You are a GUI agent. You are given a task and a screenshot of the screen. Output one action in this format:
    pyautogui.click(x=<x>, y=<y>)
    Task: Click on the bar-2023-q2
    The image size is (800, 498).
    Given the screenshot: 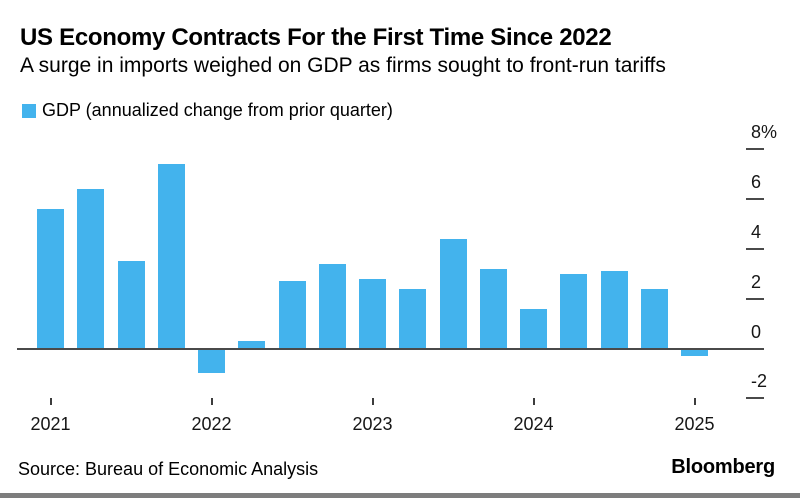 What is the action you would take?
    pyautogui.click(x=413, y=318)
    